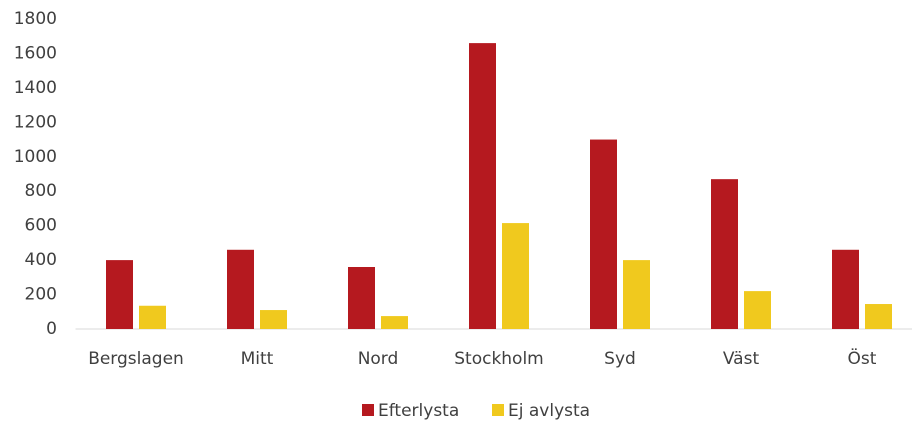 The width and height of the screenshot is (918, 430). What do you see at coordinates (35, 122) in the screenshot?
I see `y-tick-label: 1200` at bounding box center [35, 122].